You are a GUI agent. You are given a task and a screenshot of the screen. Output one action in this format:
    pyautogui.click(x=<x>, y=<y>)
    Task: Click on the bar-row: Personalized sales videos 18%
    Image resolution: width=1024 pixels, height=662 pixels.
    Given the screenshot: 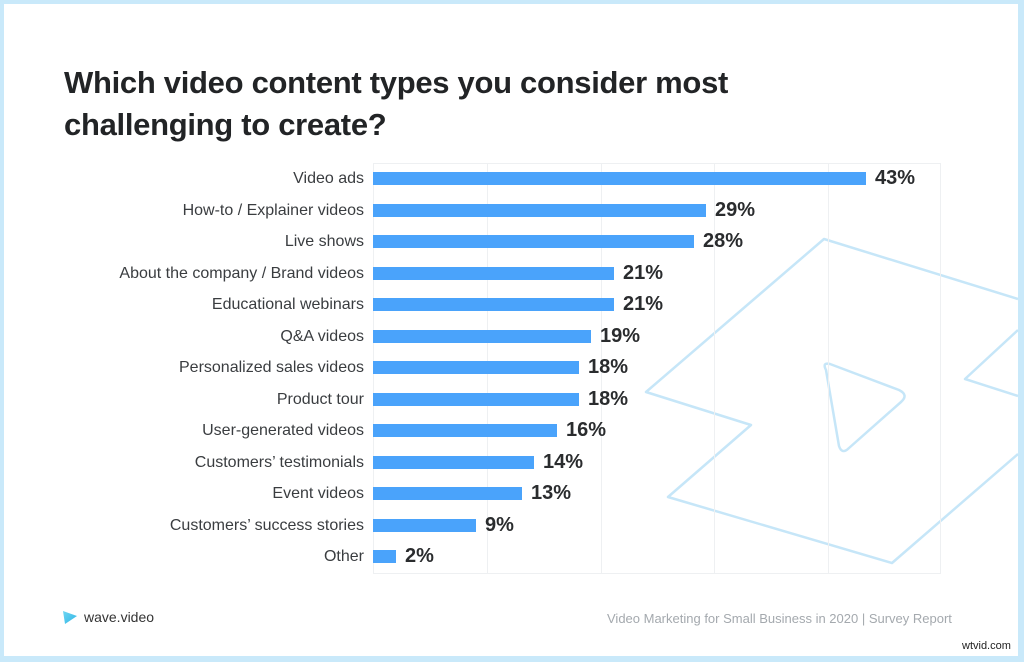 What is the action you would take?
    pyautogui.click(x=512, y=367)
    